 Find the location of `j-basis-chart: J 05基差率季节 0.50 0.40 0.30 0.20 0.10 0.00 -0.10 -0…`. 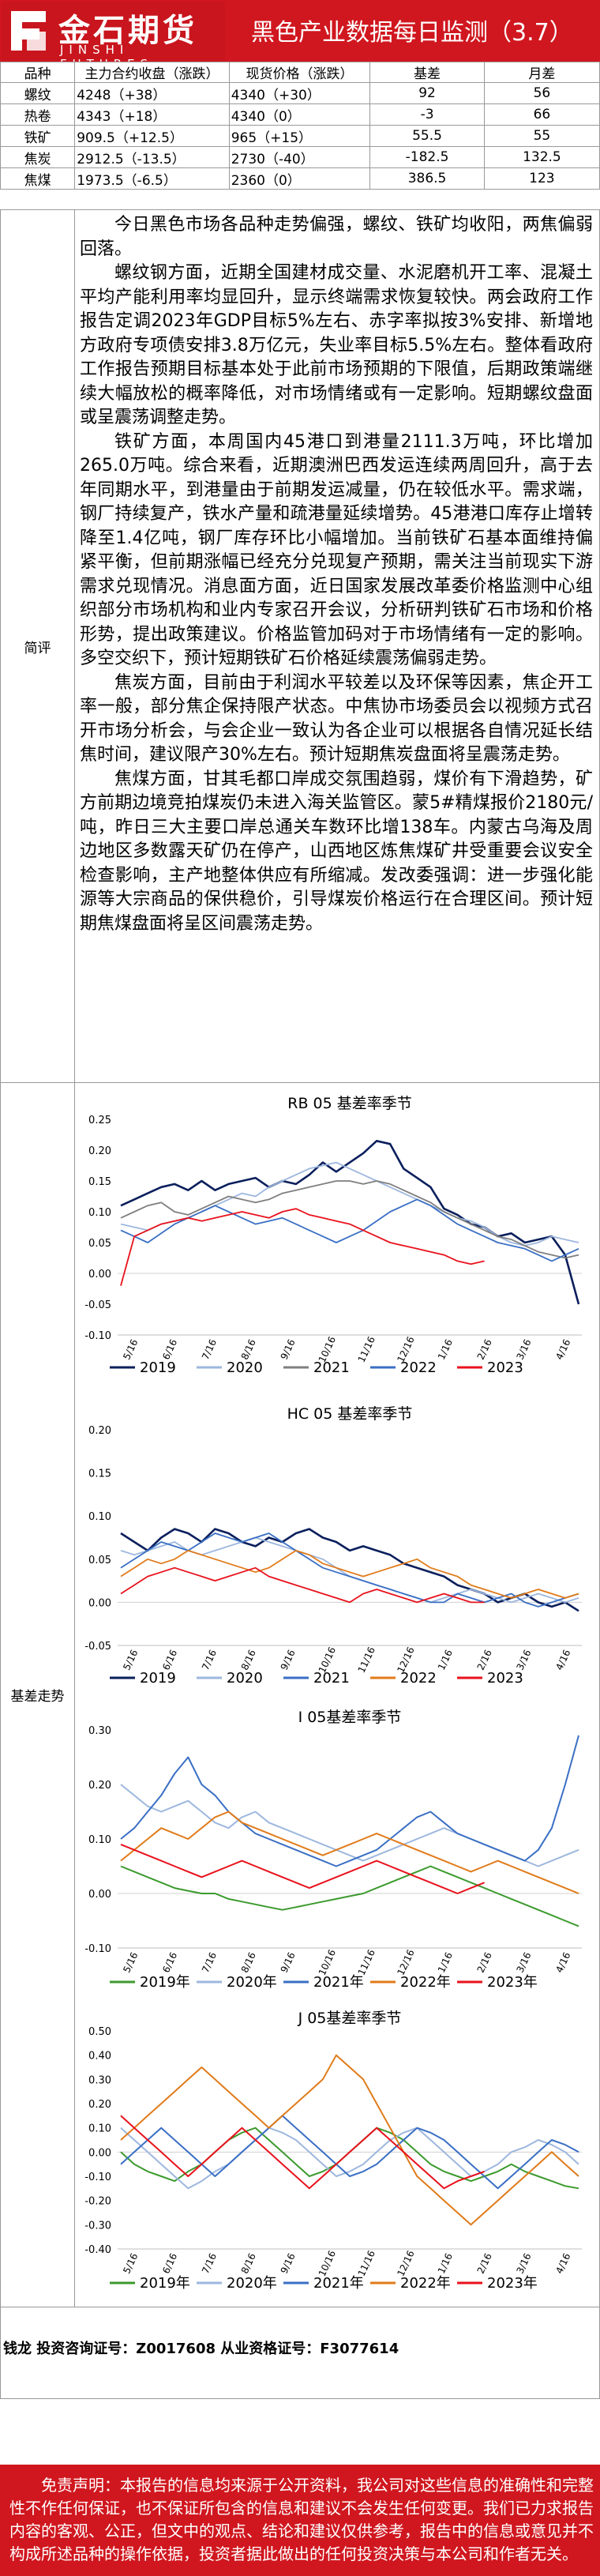

j-basis-chart: J 05基差率季节 0.50 0.40 0.30 0.20 0.10 0.00 -0.10 -0… is located at coordinates (333, 2151).